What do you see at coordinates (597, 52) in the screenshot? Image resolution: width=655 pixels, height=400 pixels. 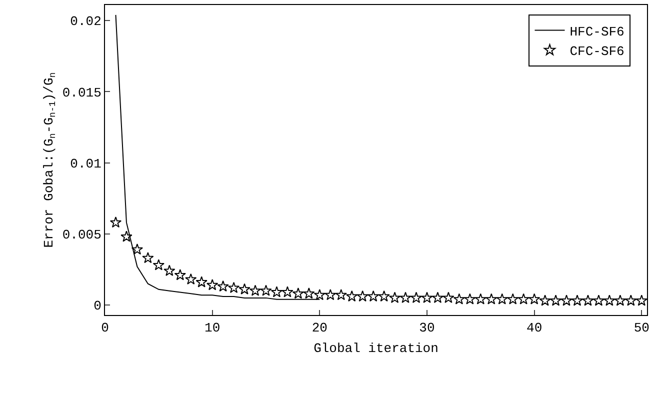 I see `legend-label: CFC-SF6` at bounding box center [597, 52].